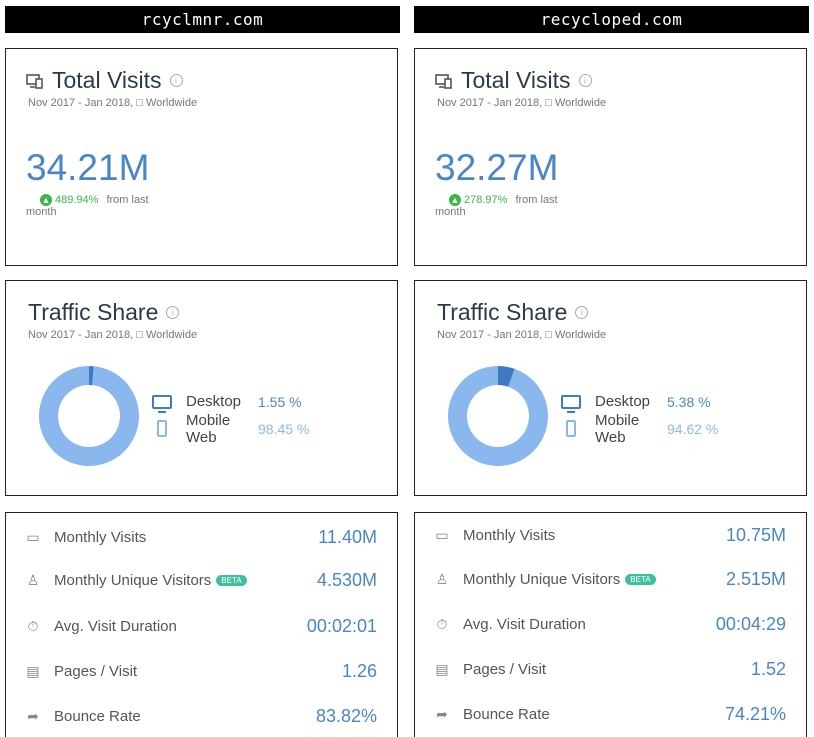  Describe the element at coordinates (88, 167) in the screenshot. I see `total-visits-value: 34.21M` at that location.